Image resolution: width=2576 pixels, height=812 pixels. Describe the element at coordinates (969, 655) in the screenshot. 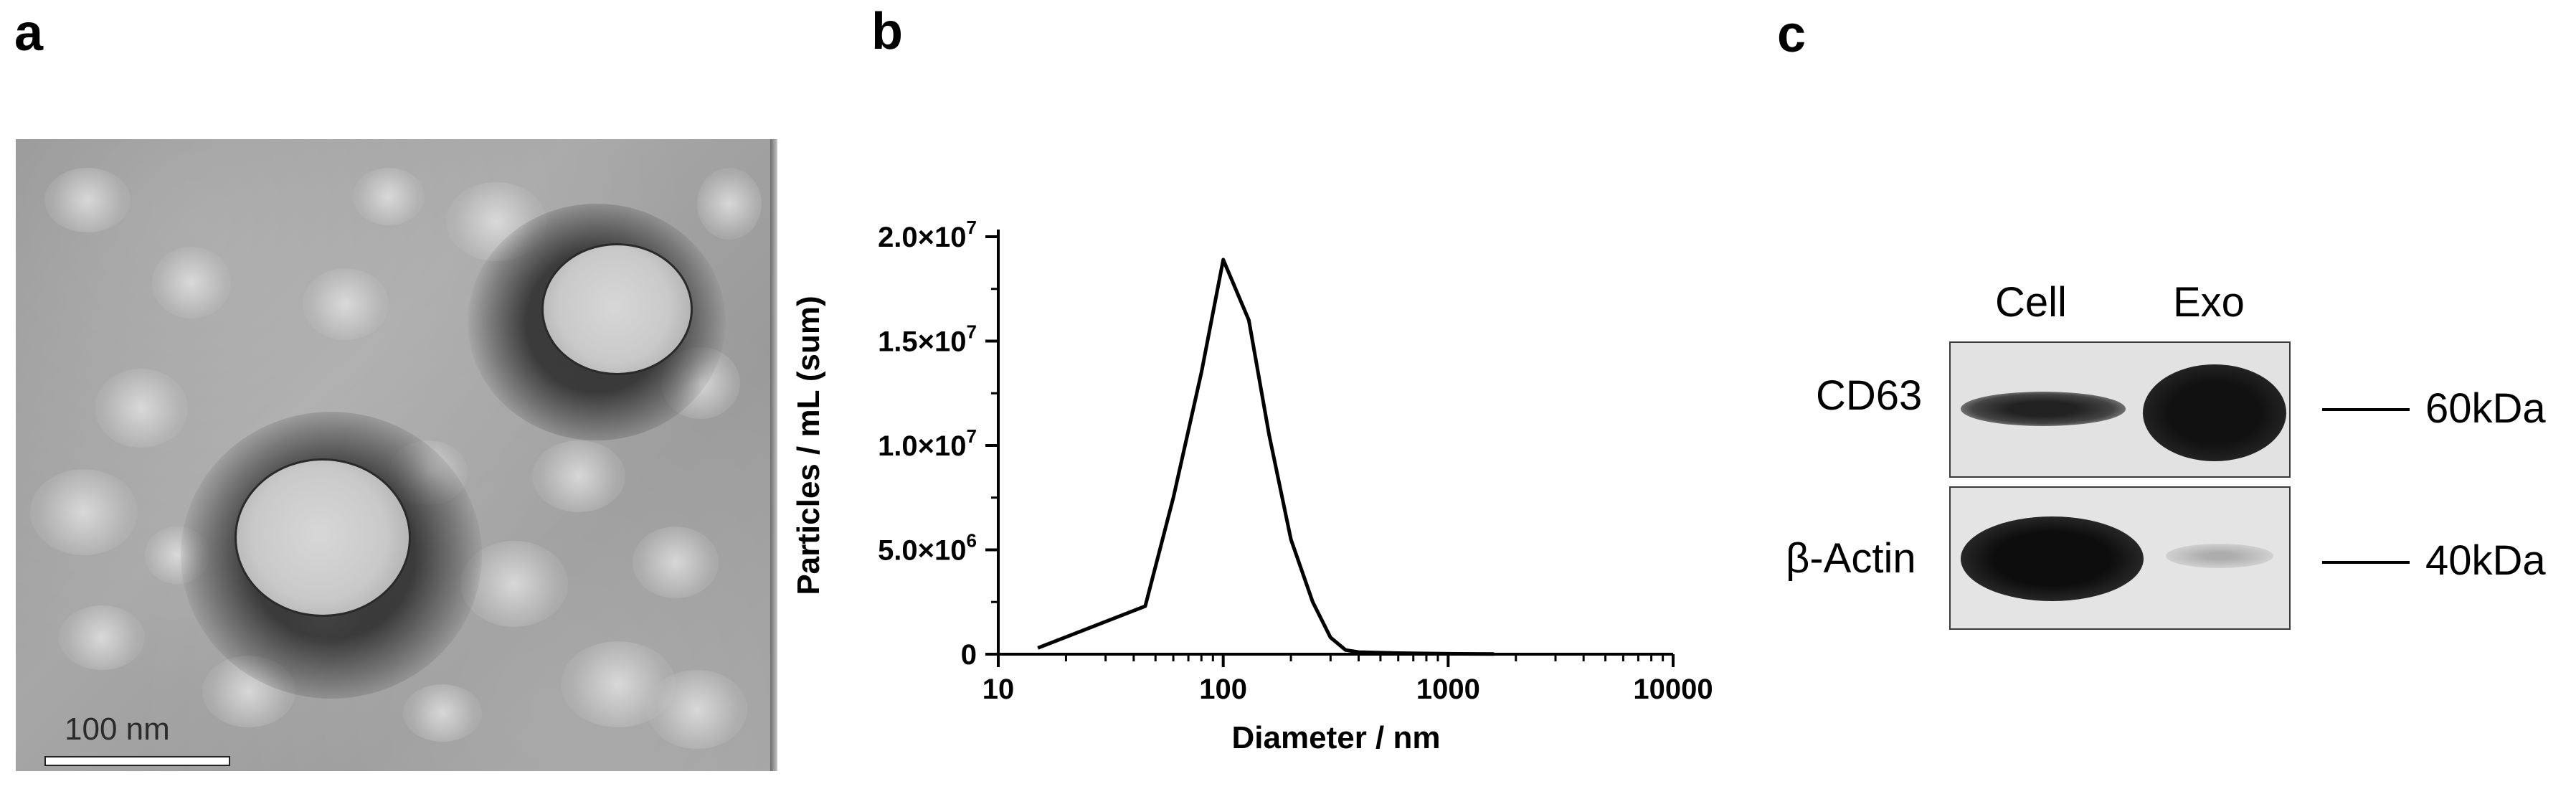

I see `y-tick-label: 0` at that location.